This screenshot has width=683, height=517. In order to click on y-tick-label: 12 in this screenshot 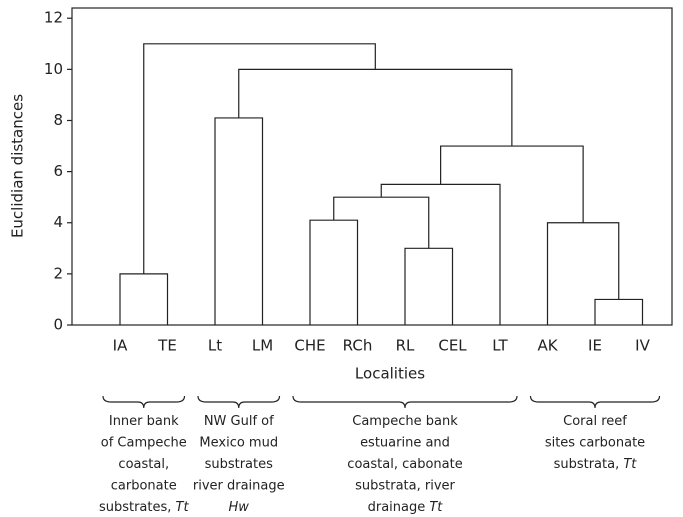, I will do `click(53, 18)`.